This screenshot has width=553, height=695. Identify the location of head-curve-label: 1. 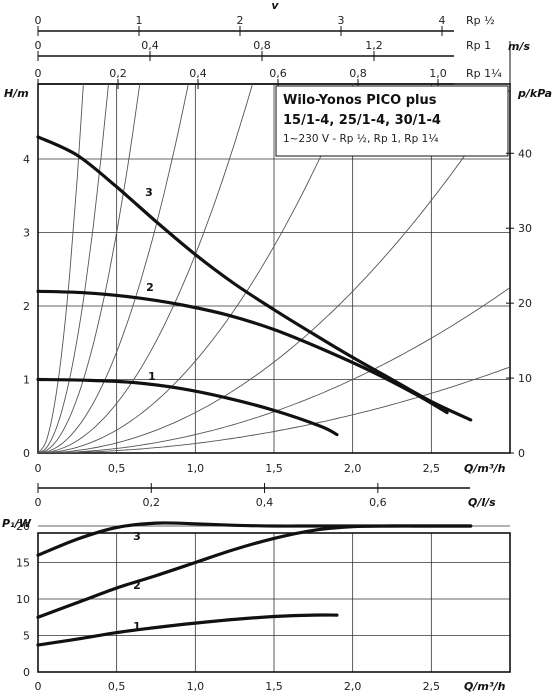
(152, 376).